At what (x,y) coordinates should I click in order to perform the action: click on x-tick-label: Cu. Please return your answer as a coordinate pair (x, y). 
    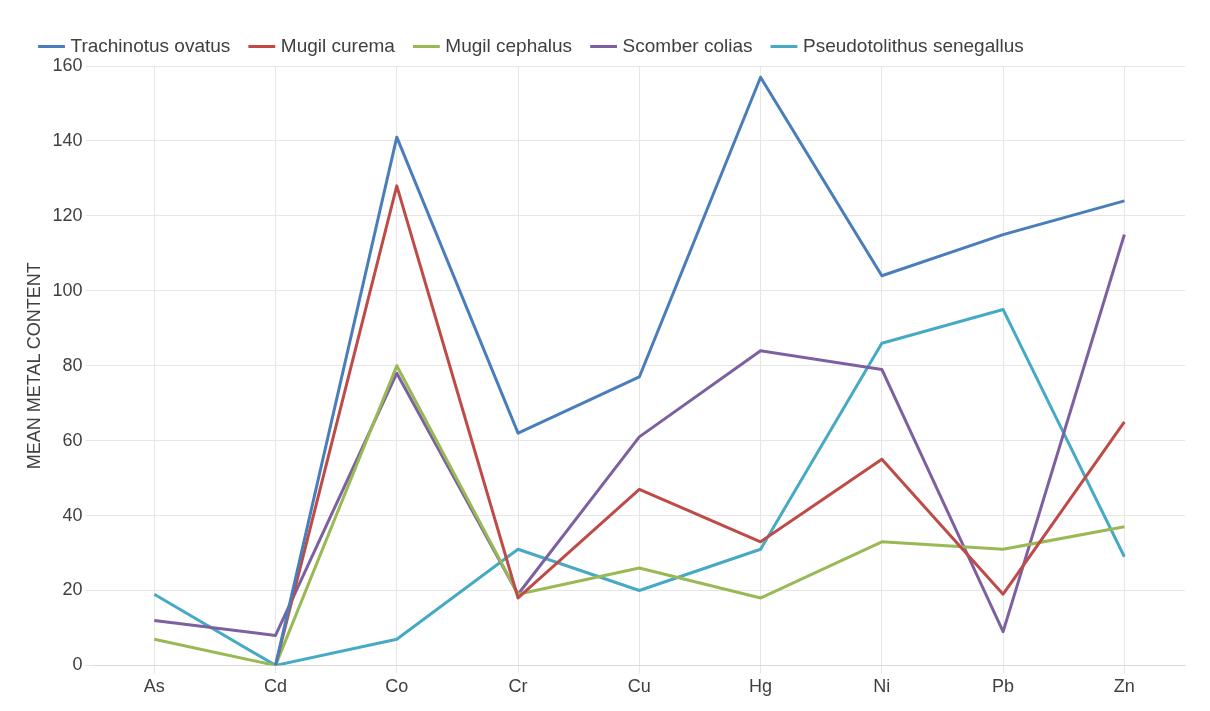
    Looking at the image, I should click on (639, 686).